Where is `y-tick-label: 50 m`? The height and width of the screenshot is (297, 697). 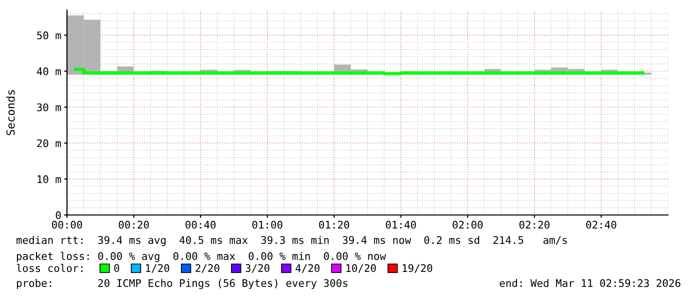
y-tick-label: 50 m is located at coordinates (49, 35).